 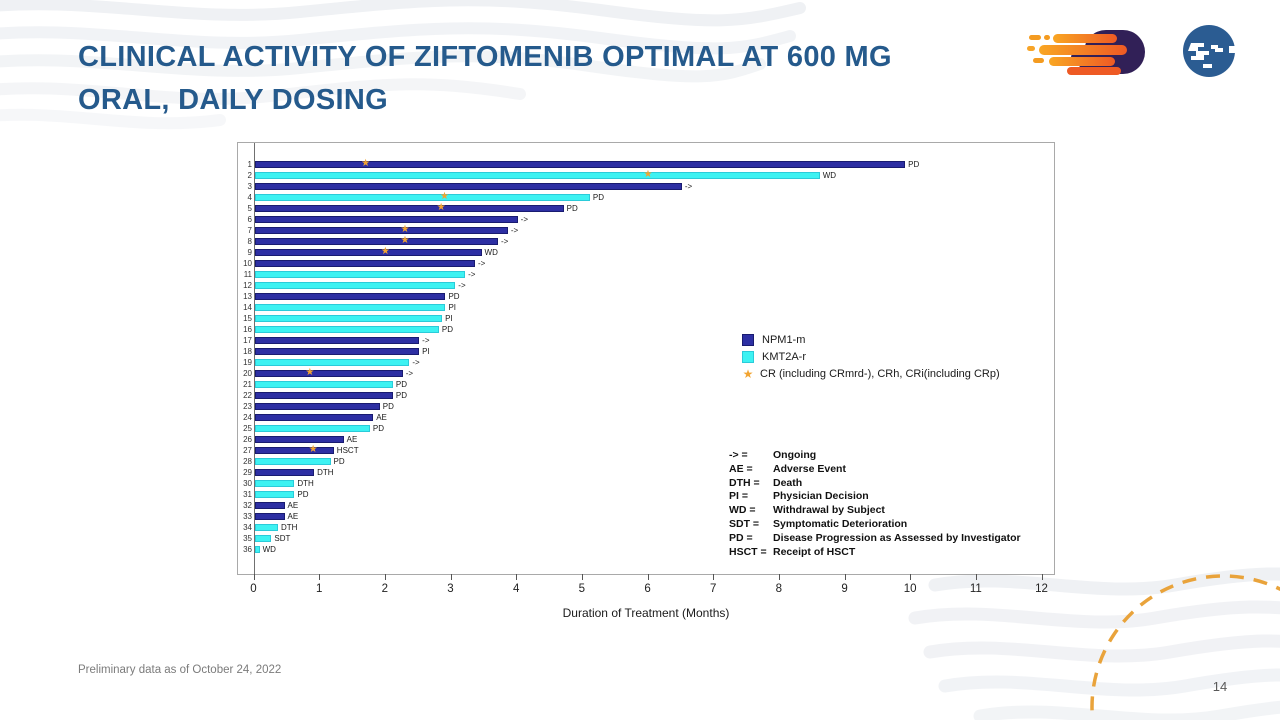 What do you see at coordinates (247, 274) in the screenshot?
I see `patient-index: 11` at bounding box center [247, 274].